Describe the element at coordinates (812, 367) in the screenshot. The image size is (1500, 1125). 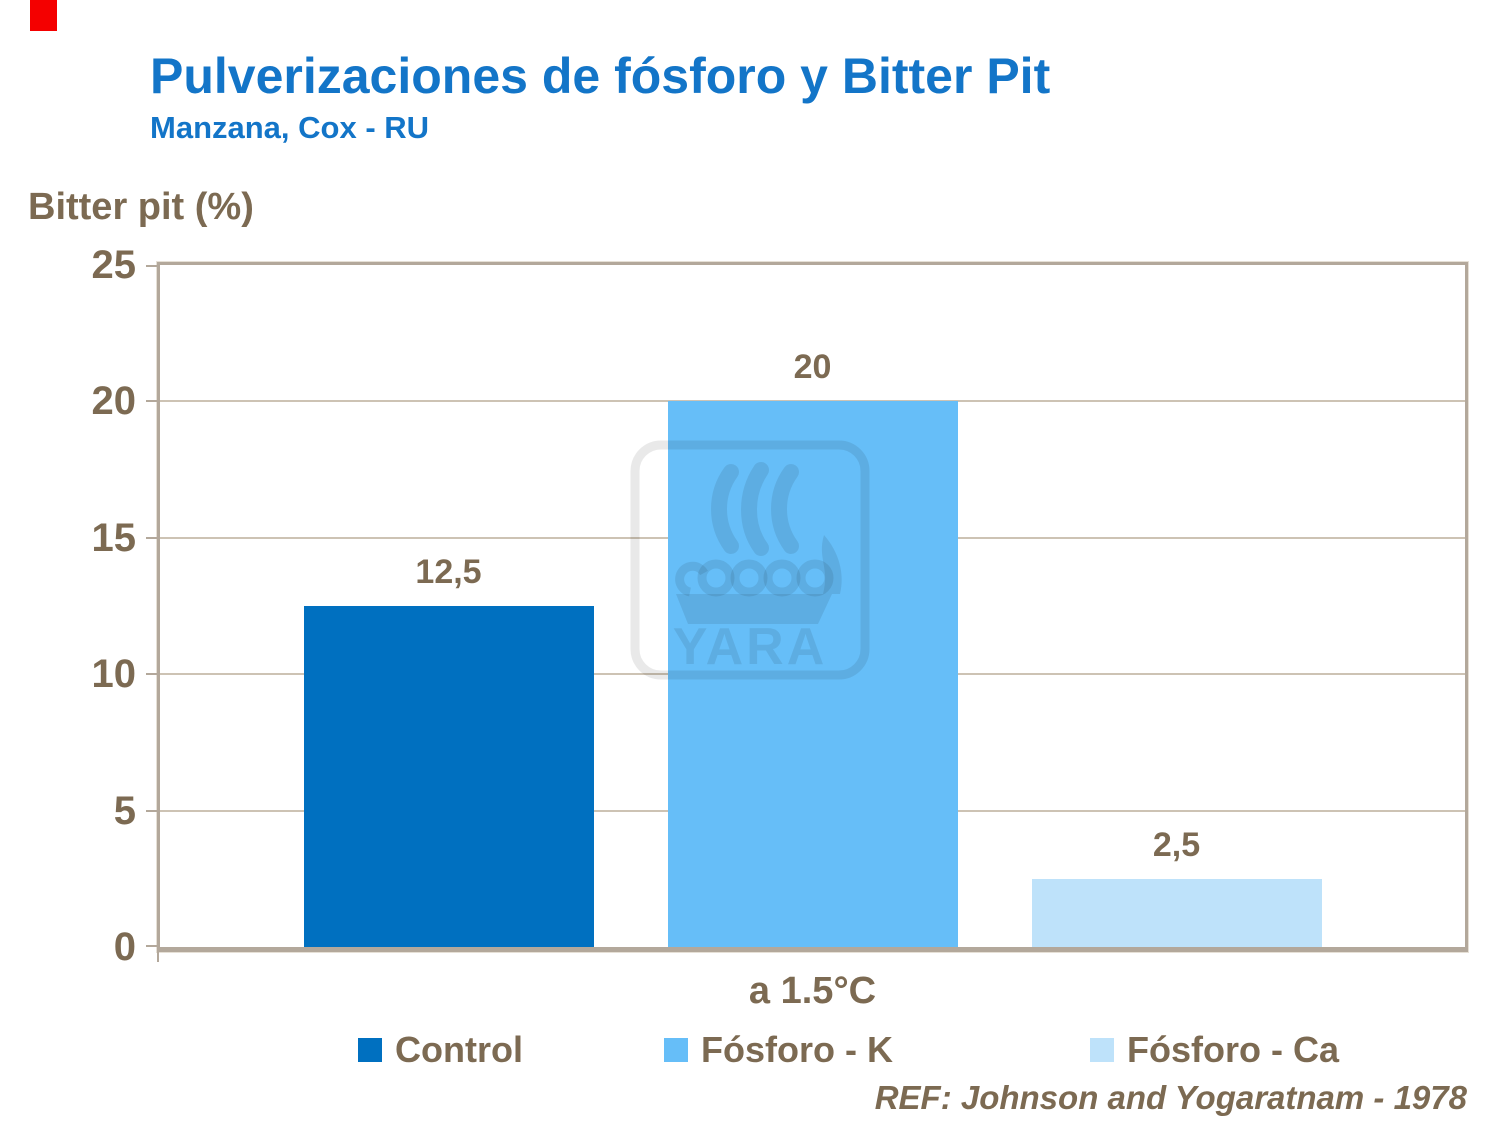
I see `bar-value-label: 20` at that location.